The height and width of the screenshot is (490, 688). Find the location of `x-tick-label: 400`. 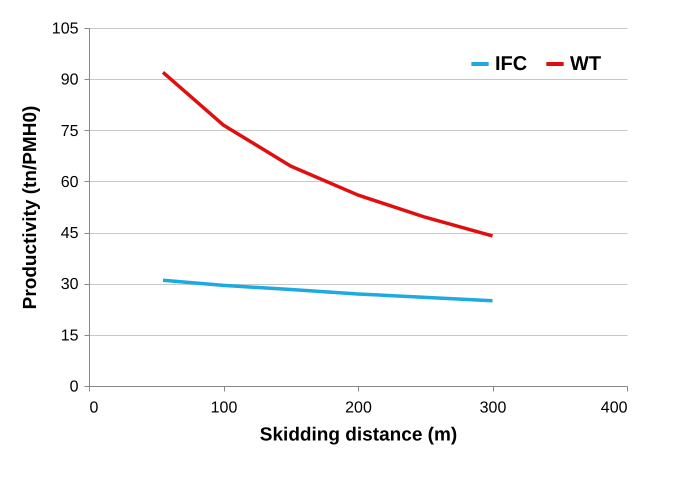

x-tick-label: 400 is located at coordinates (614, 408).